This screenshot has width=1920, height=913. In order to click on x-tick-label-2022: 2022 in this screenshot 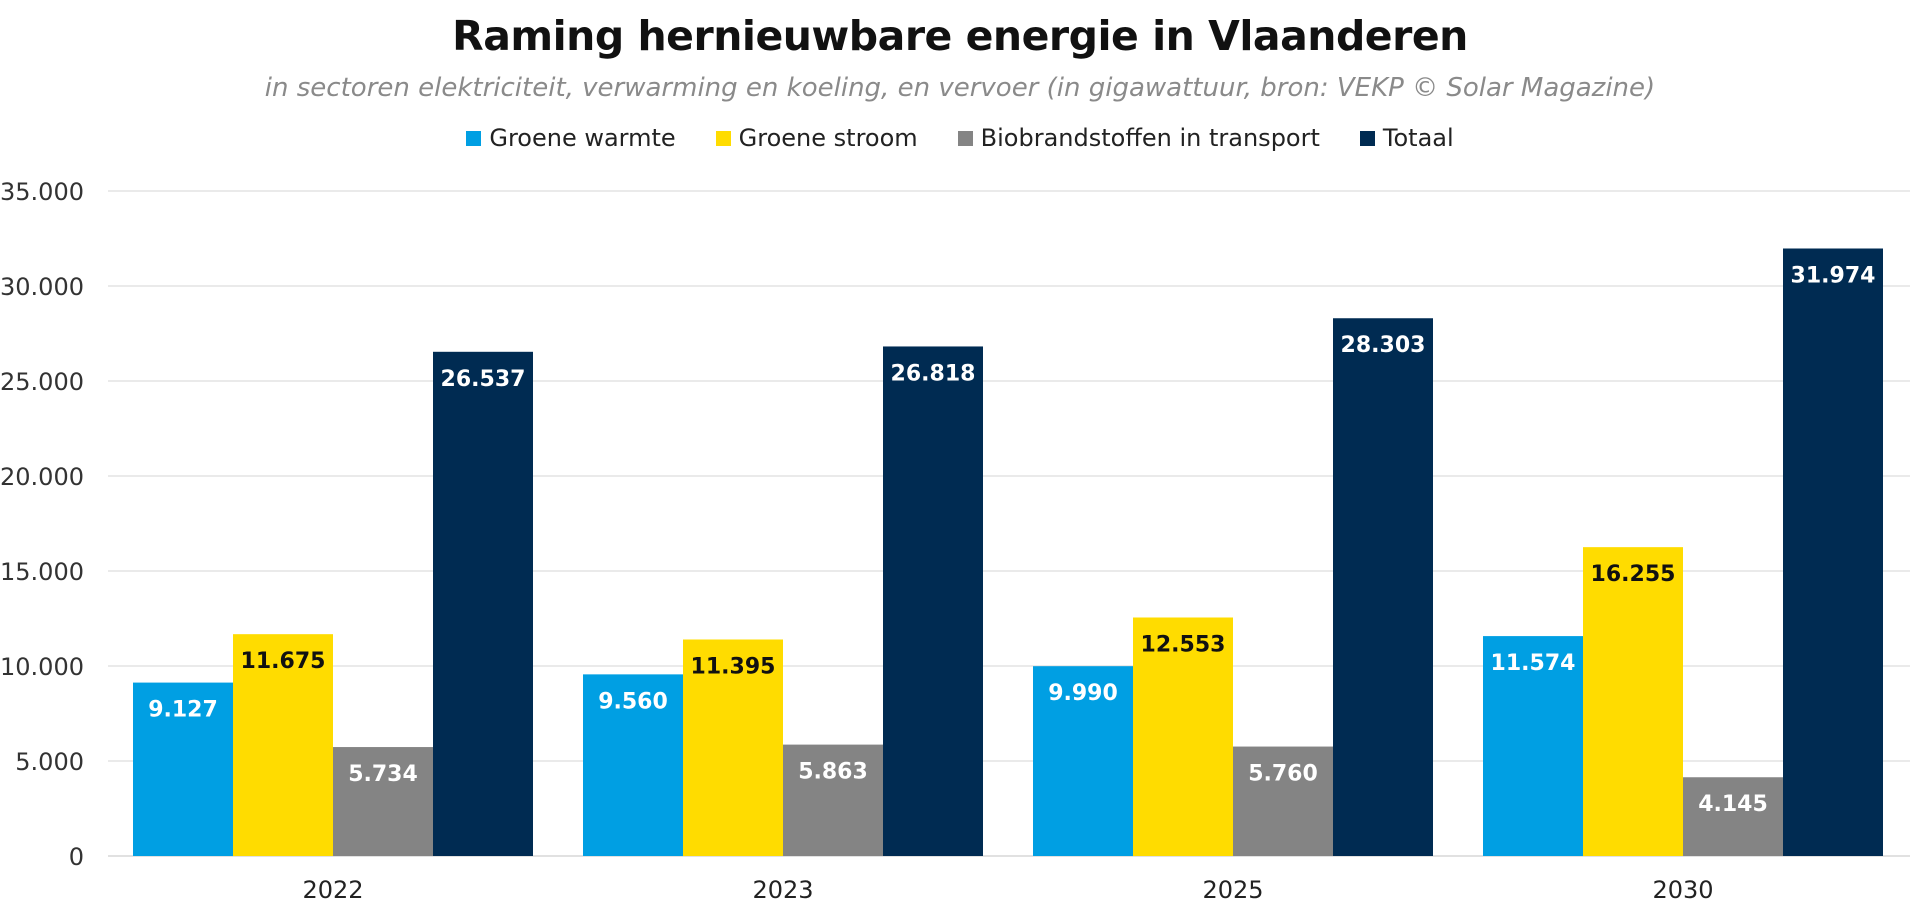, I will do `click(332, 890)`.